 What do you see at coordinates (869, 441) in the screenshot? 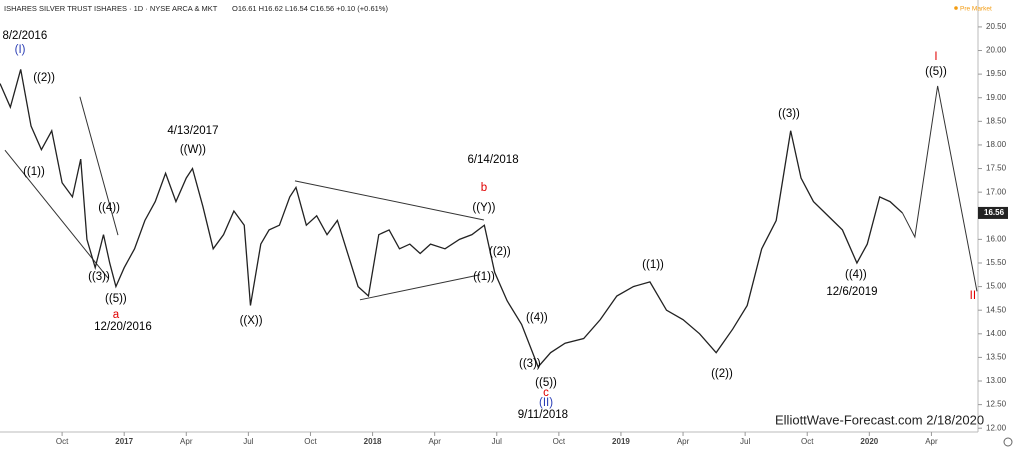
I see `x-tick-label: 2020` at bounding box center [869, 441].